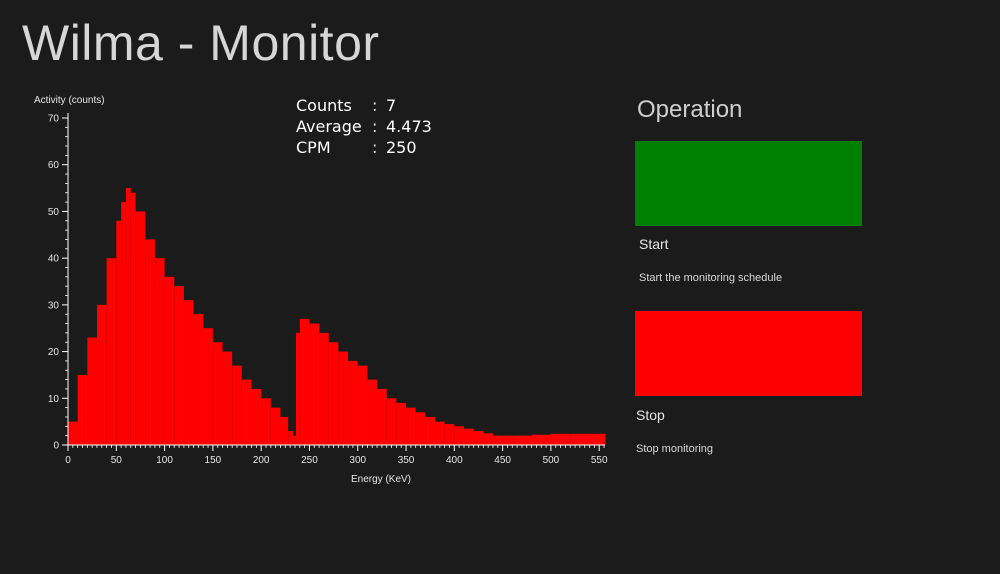 The width and height of the screenshot is (1000, 574). Describe the element at coordinates (54, 399) in the screenshot. I see `y-tick-label: 10` at that location.